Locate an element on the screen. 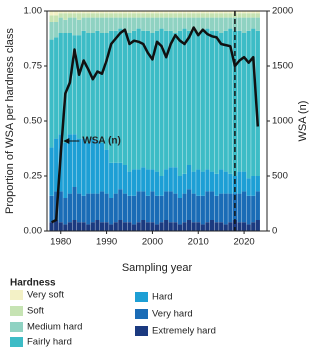 This screenshot has width=320, height=347. x-tick-label: 2020 is located at coordinates (244, 242).